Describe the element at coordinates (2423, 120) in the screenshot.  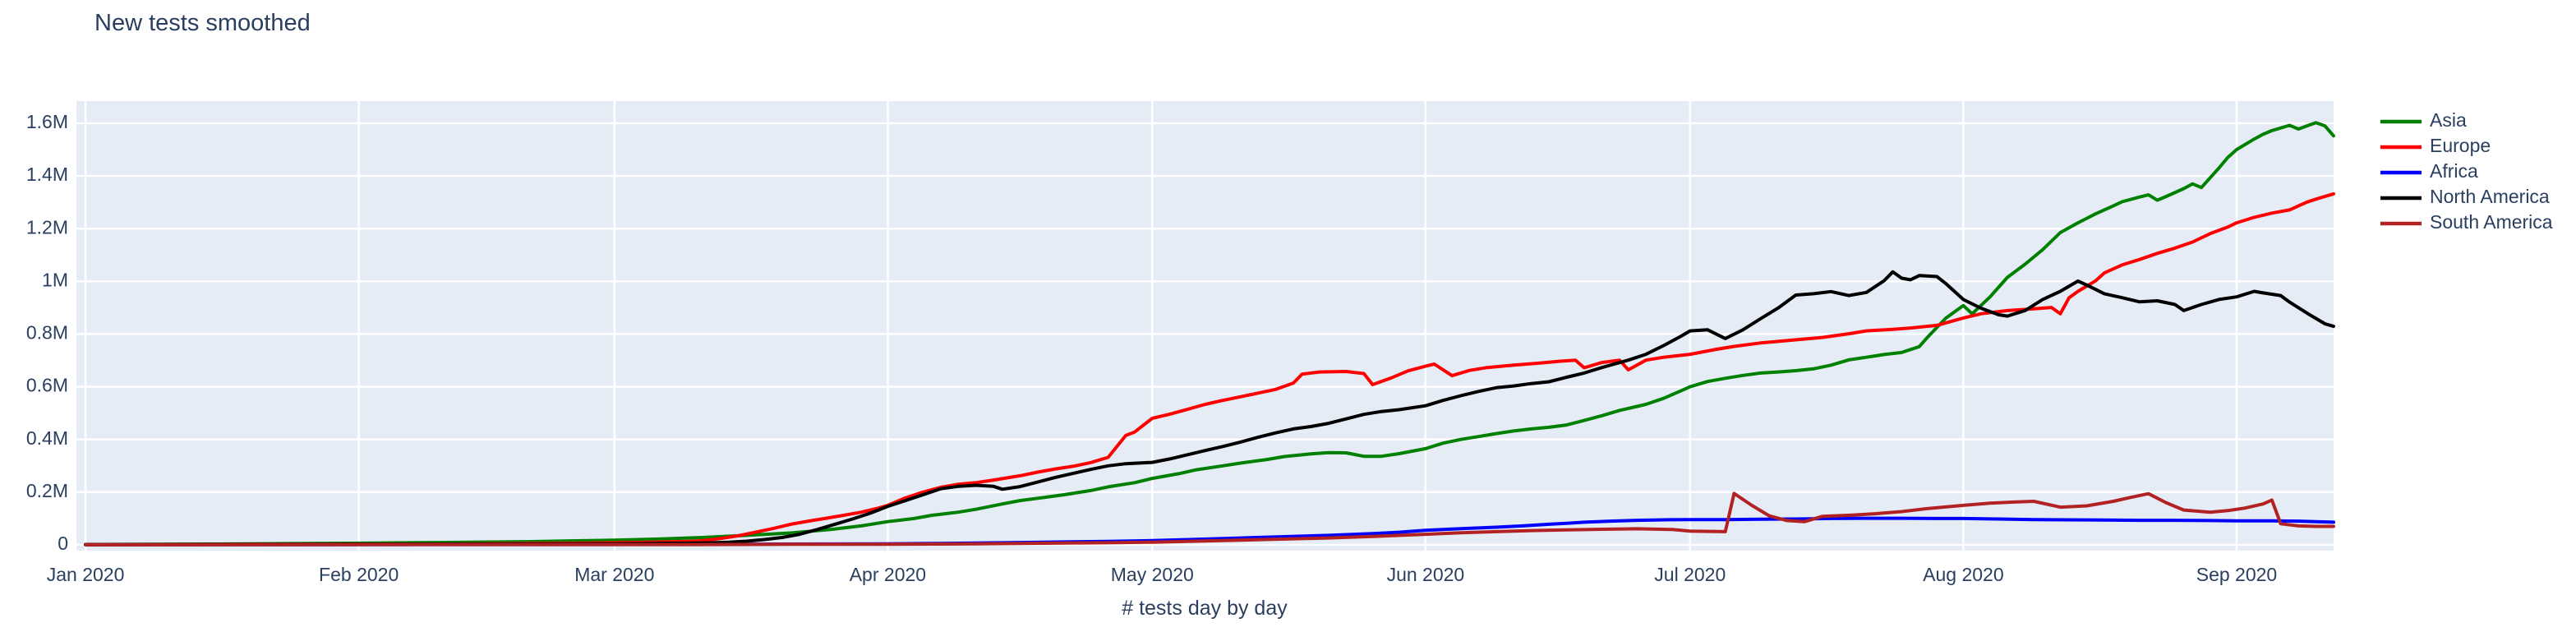
I see `legend-item-asia: Asia` at that location.